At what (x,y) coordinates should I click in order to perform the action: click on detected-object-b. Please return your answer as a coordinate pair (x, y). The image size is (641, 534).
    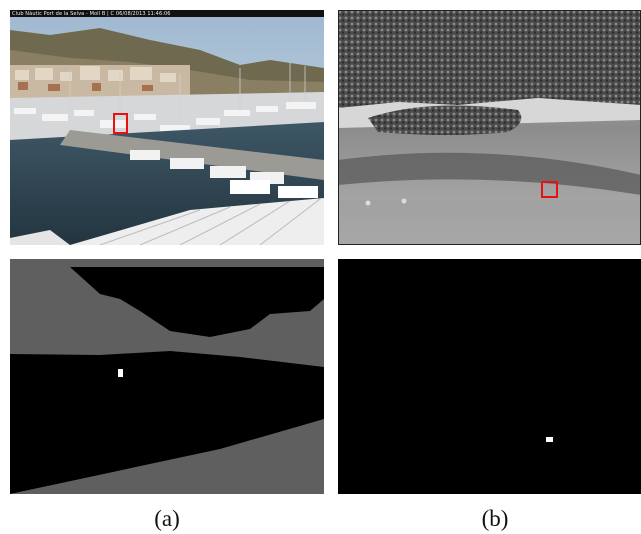
    Looking at the image, I should click on (549, 439).